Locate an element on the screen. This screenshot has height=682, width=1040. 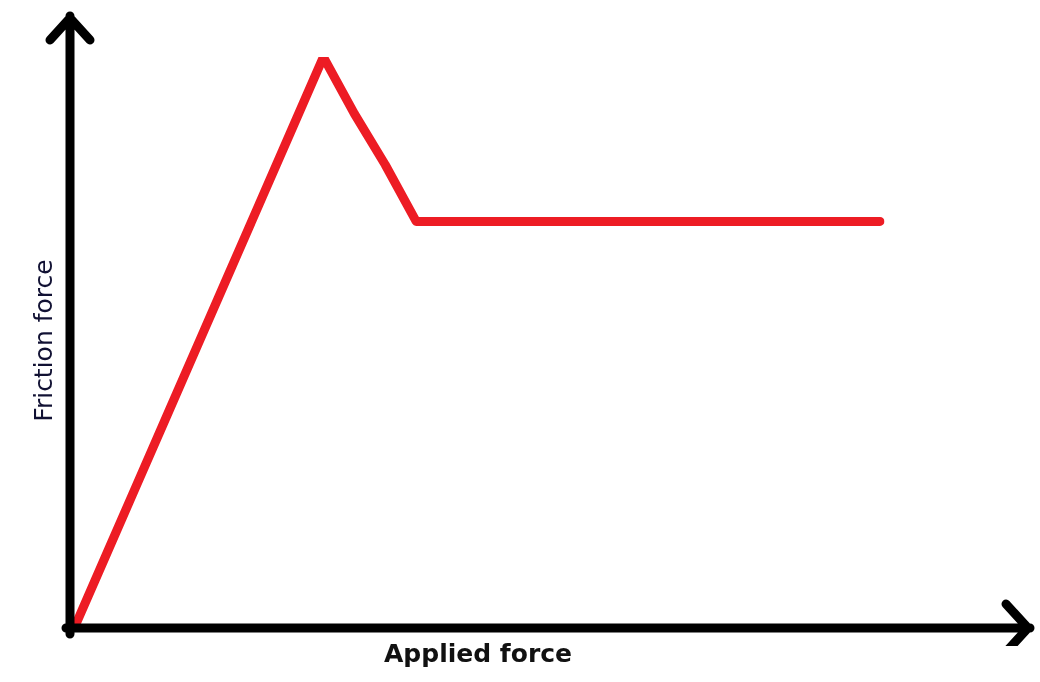
x-axis-title: Applied force is located at coordinates (478, 653).